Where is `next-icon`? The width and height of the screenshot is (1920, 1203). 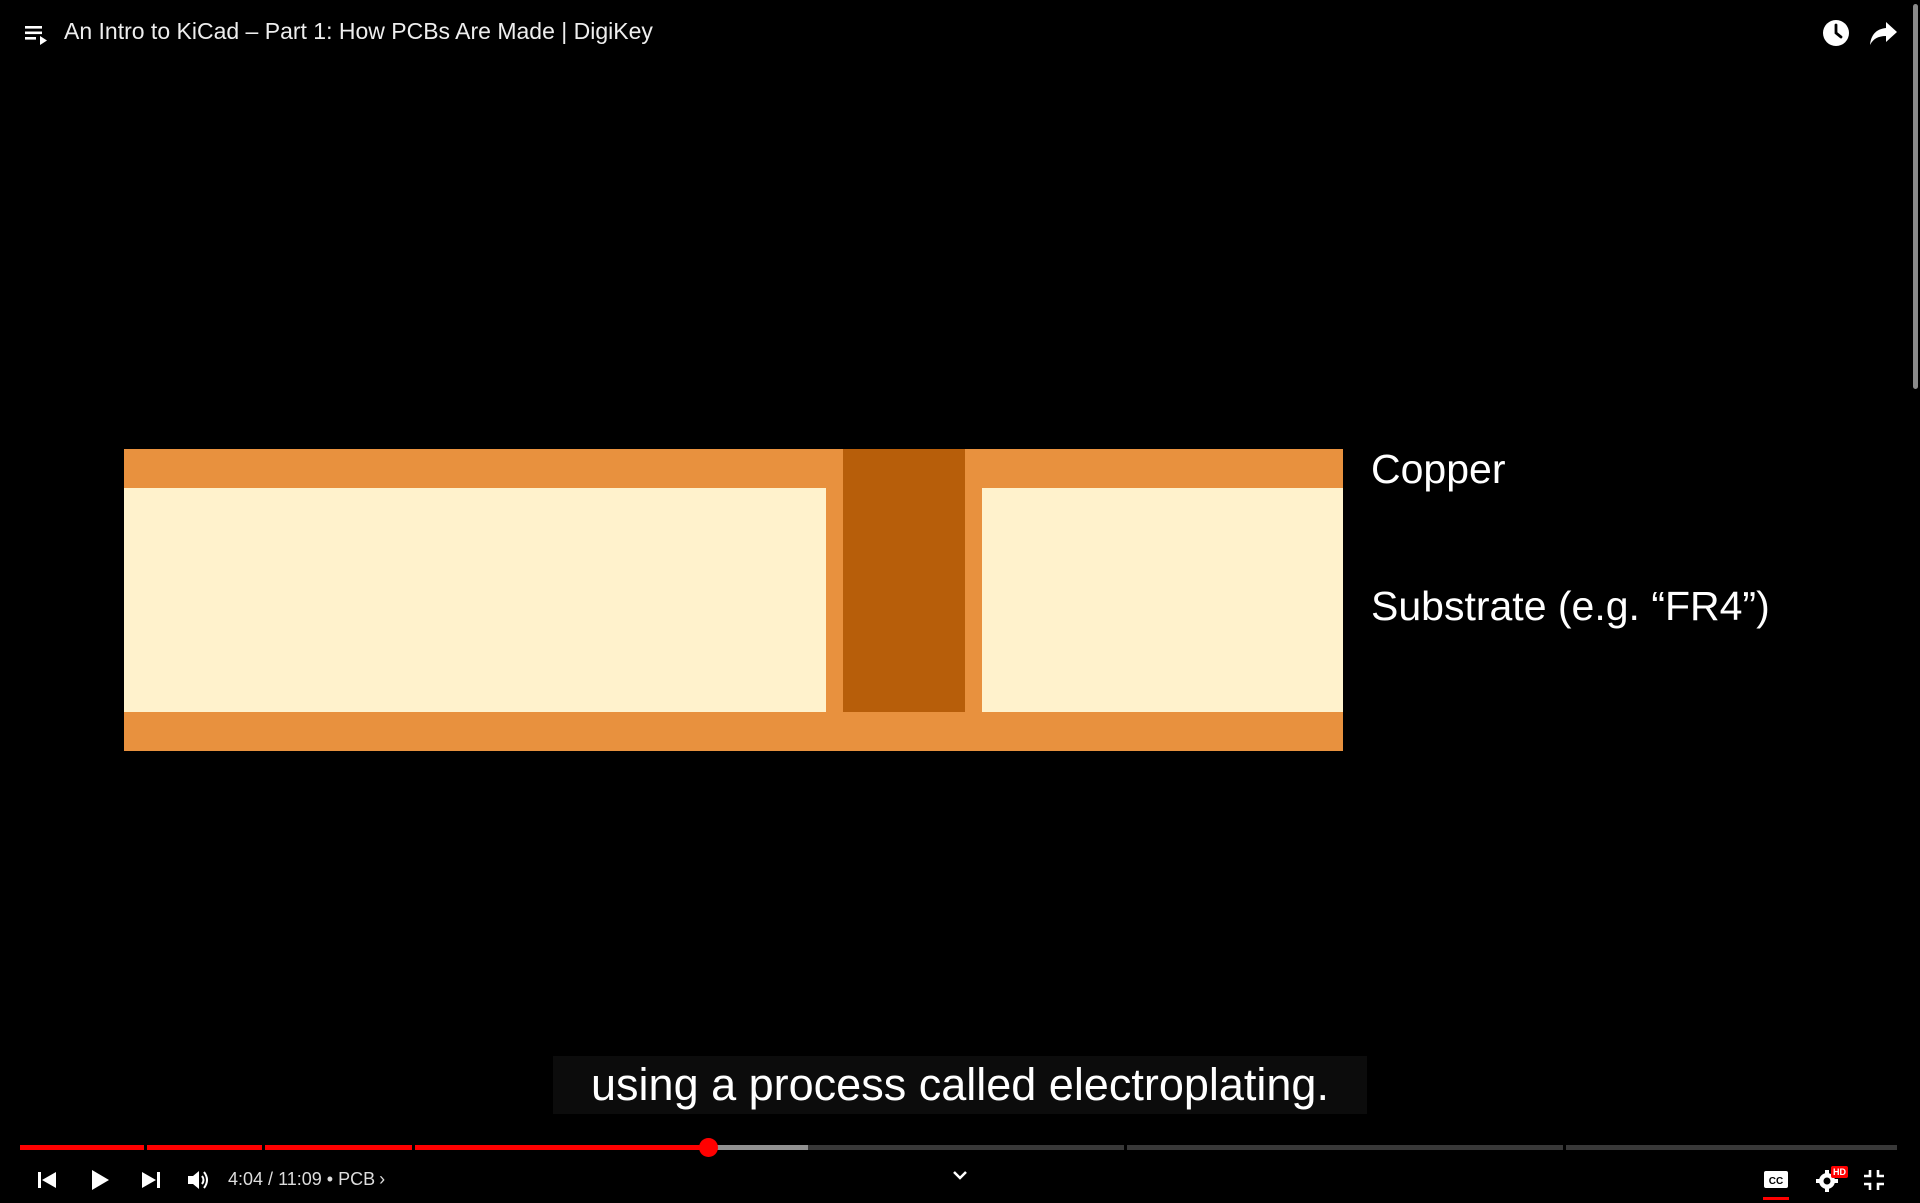
next-icon is located at coordinates (151, 1180).